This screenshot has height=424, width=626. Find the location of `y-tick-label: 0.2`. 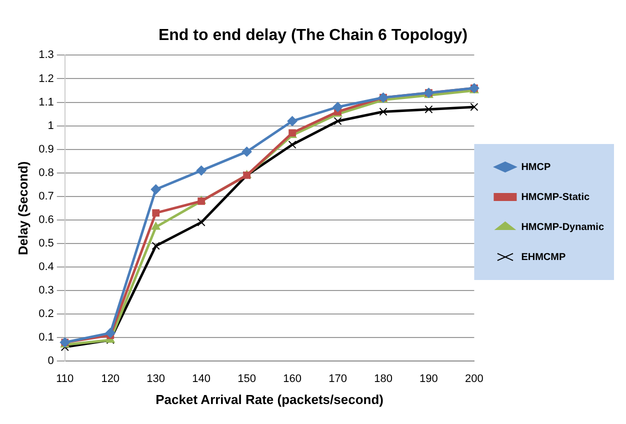

y-tick-label: 0.2 is located at coordinates (46, 314).